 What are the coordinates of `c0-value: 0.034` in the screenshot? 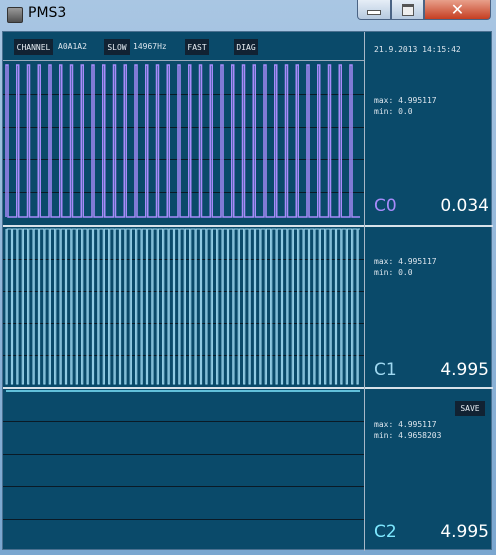 It's located at (464, 206).